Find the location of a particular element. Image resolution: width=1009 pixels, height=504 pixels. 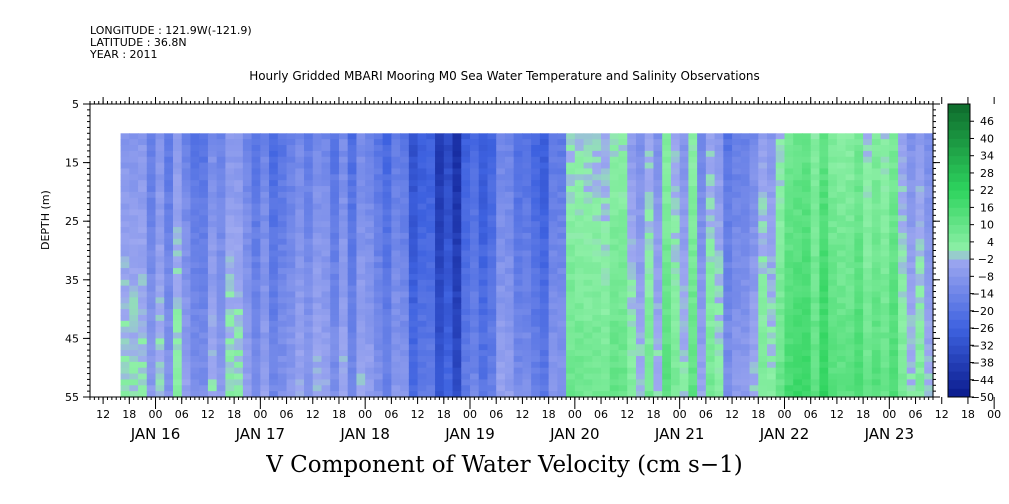

colorbar-band is located at coordinates (959, 109).